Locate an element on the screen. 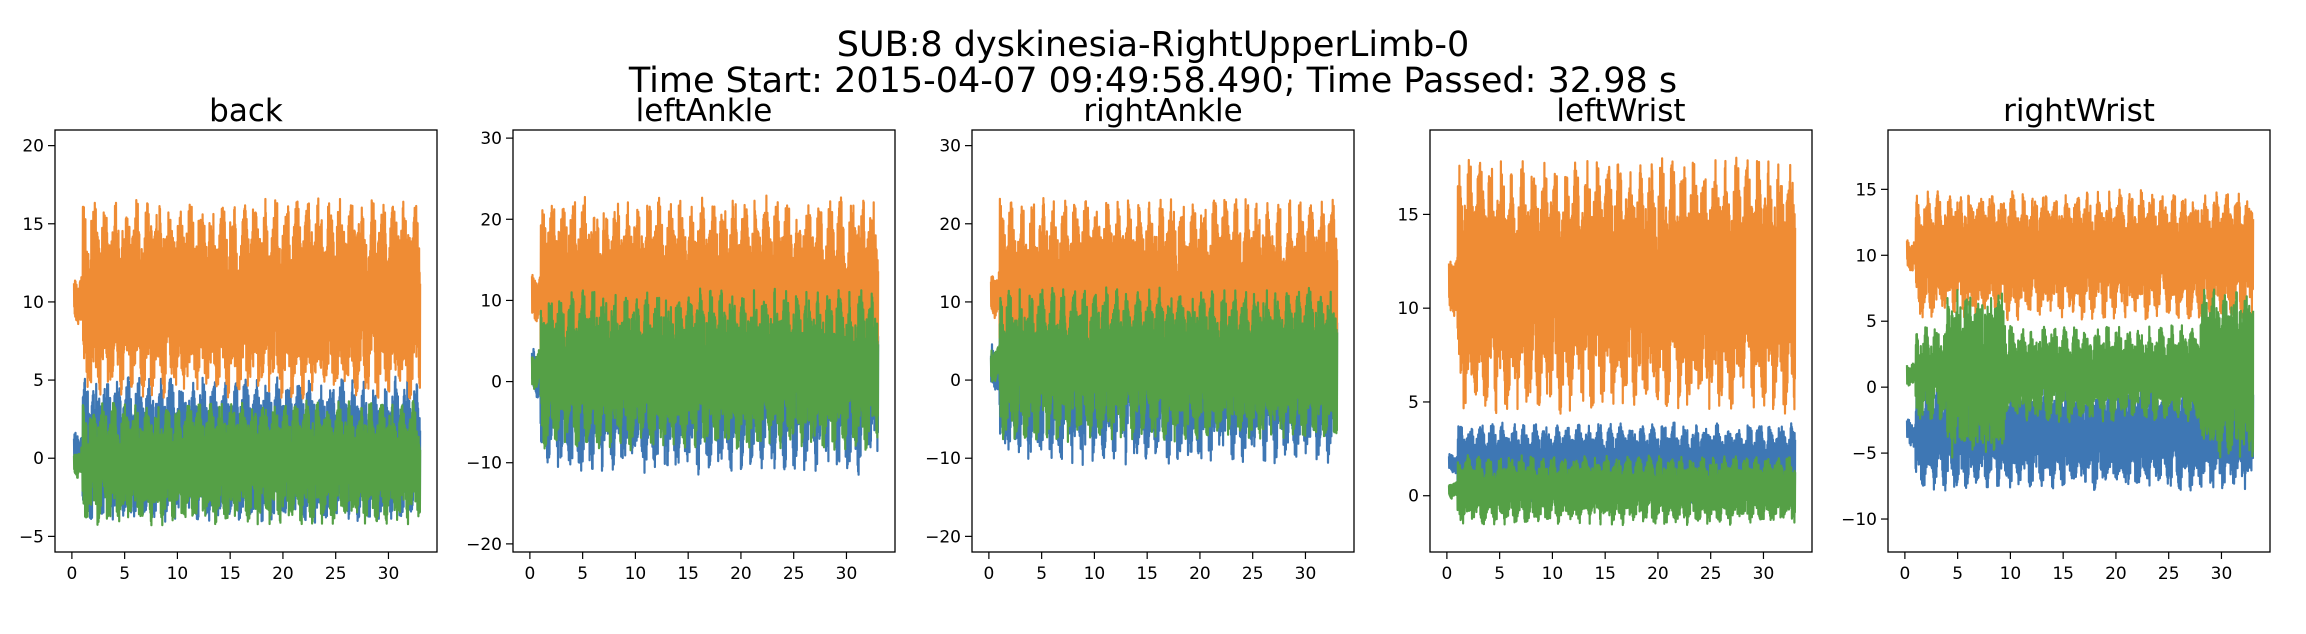 Image resolution: width=2306 pixels, height=634 pixels. subplot-leftWrist: 0 5 10 15 20 25 30 0 5 10 15 leftWrist is located at coordinates (1605, 338).